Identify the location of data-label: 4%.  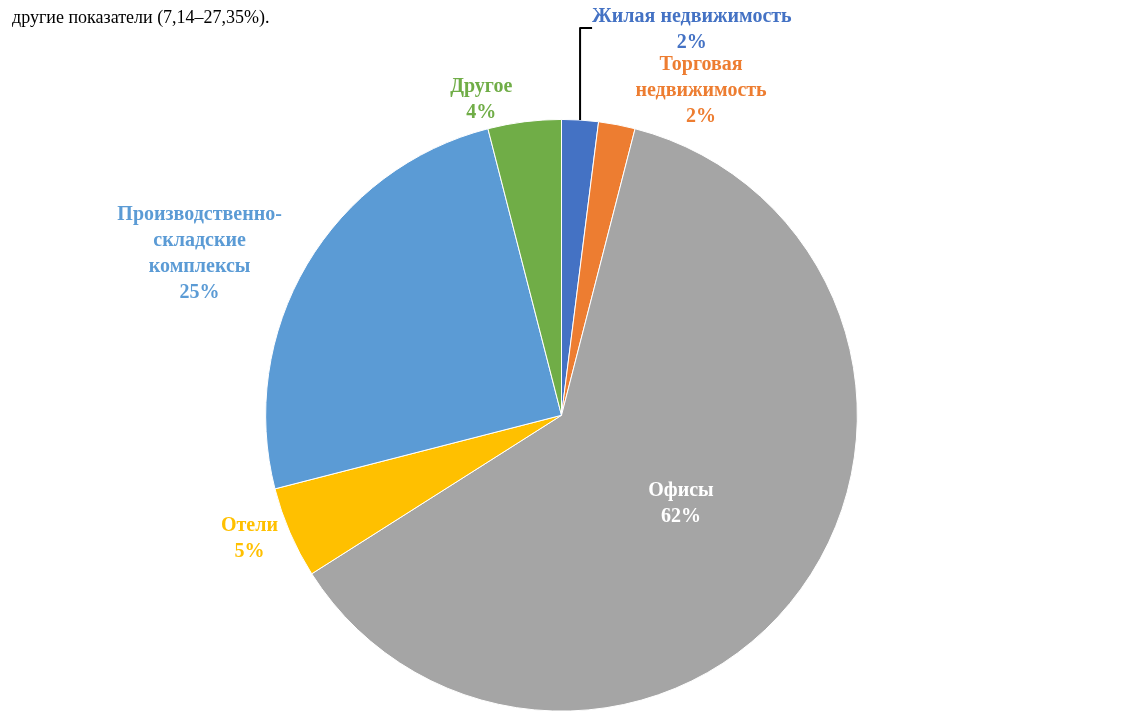
(481, 111).